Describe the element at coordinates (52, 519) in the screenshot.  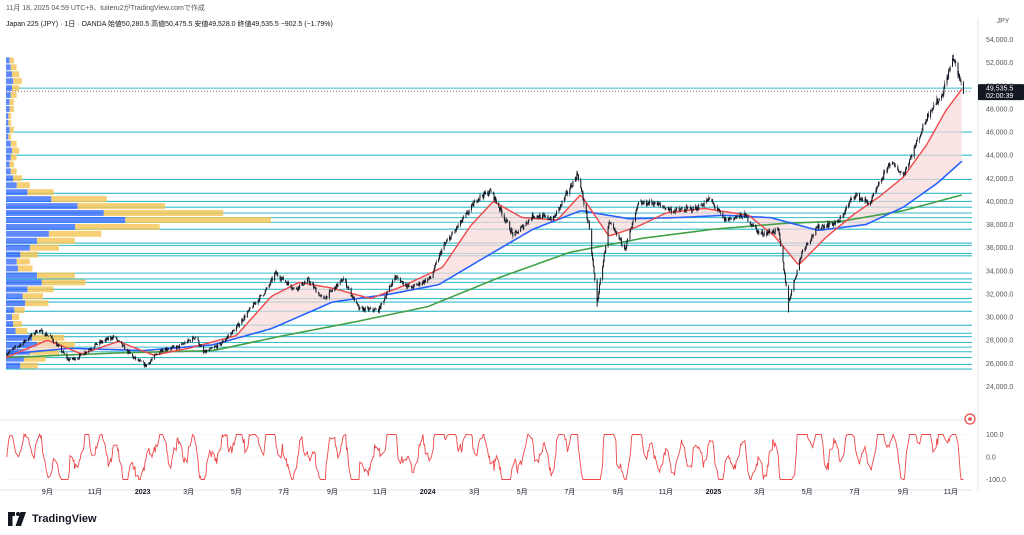
I see `brand: TradingView` at that location.